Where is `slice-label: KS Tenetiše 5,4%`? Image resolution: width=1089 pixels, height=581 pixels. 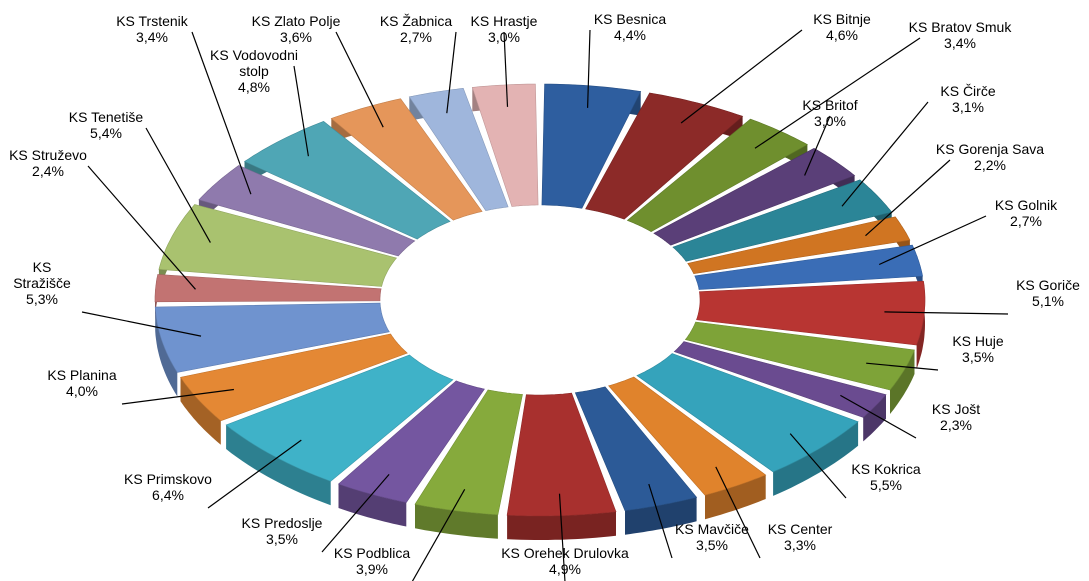 slice-label: KS Tenetiše 5,4% is located at coordinates (106, 125).